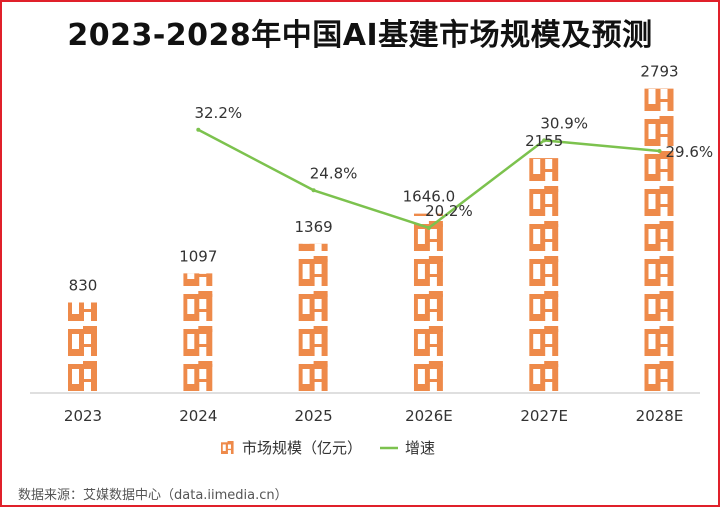 This screenshot has height=507, width=720. What do you see at coordinates (429, 197) in the screenshot?
I see `bar-value-label: 1646.0` at bounding box center [429, 197].